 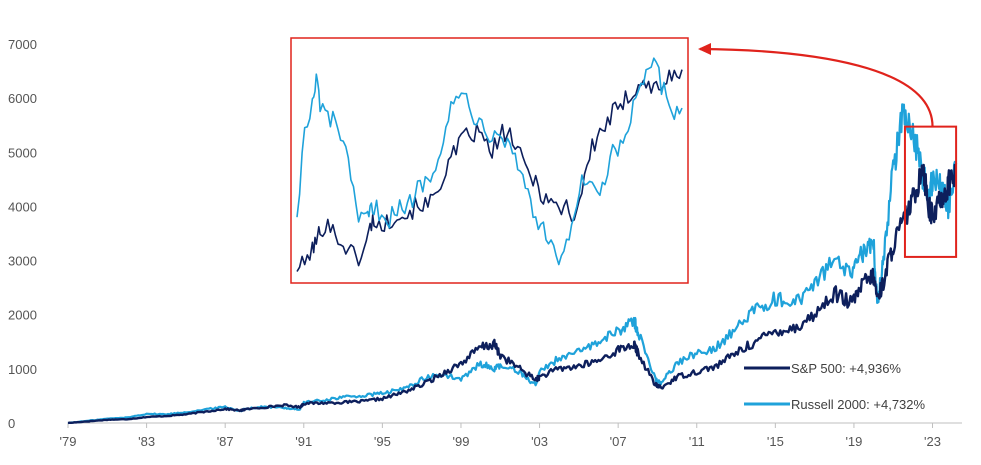 What do you see at coordinates (511, 435) in the screenshot?
I see `x-axis: '79 '83 '87 '91 '95 '99 '03 '07 '11 '15 '19 '23` at bounding box center [511, 435].